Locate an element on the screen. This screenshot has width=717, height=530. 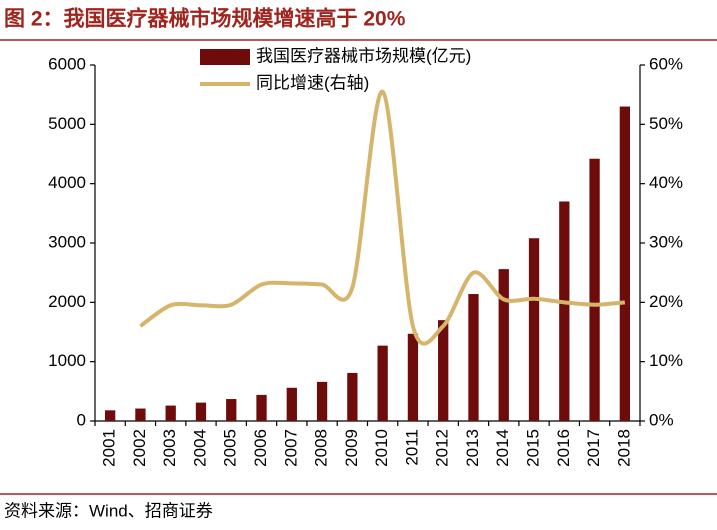
y2-tick-label: 20% is located at coordinates (666, 301).